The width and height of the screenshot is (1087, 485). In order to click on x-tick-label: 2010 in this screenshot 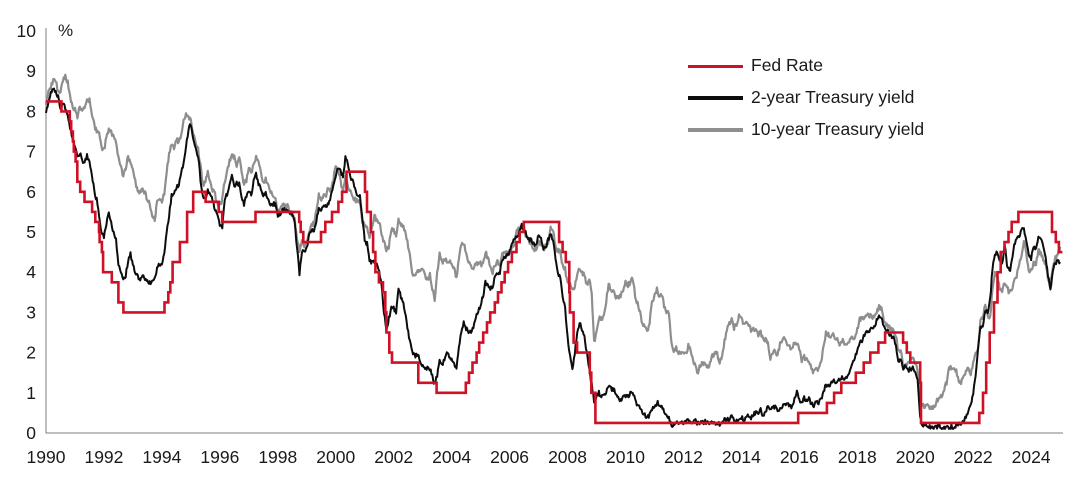, I will do `click(625, 457)`.